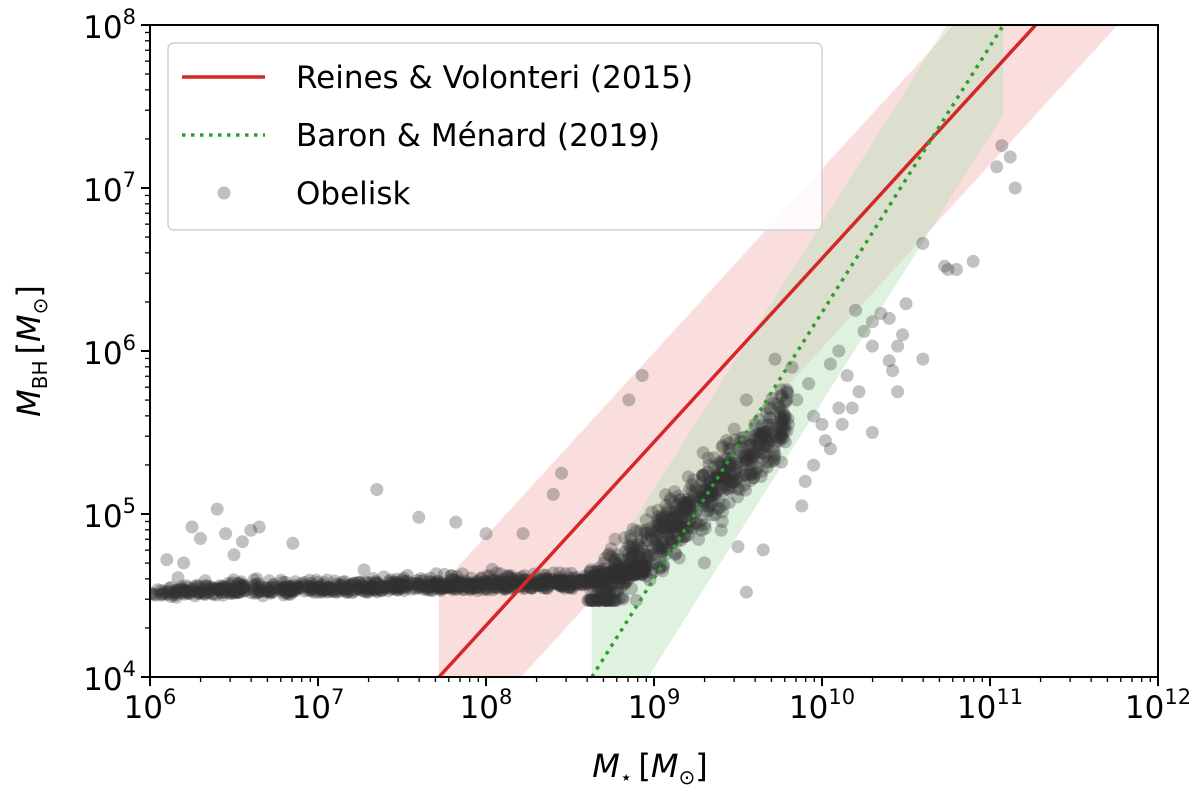  I want to click on legend-box, so click(495, 136).